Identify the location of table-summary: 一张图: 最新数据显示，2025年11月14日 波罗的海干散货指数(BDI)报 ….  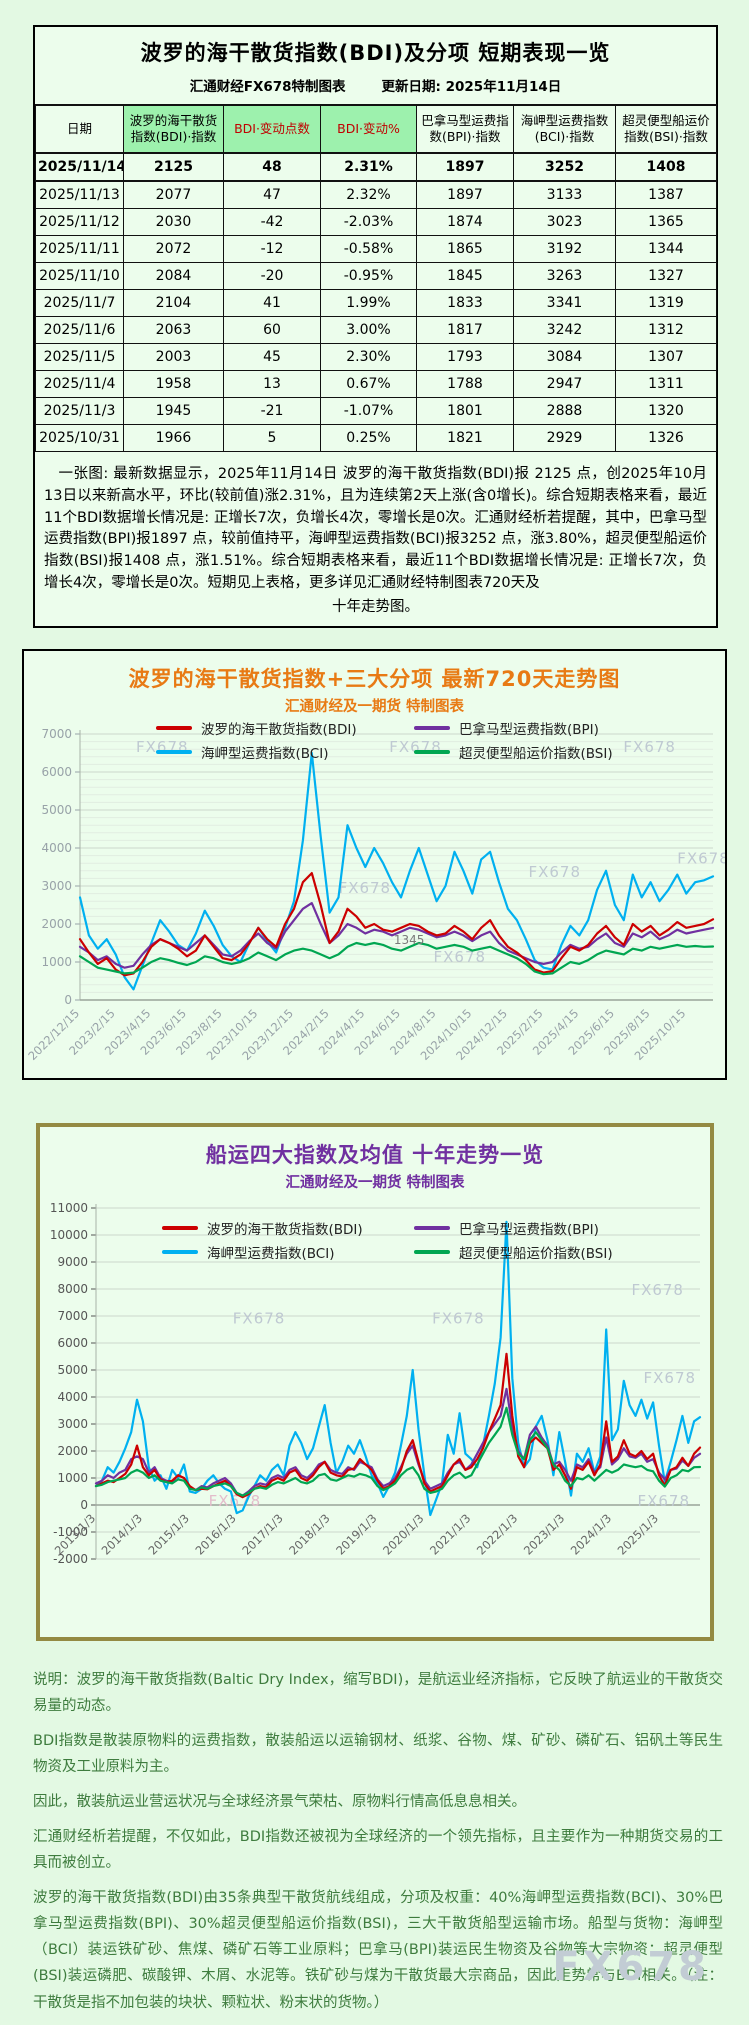
(375, 528).